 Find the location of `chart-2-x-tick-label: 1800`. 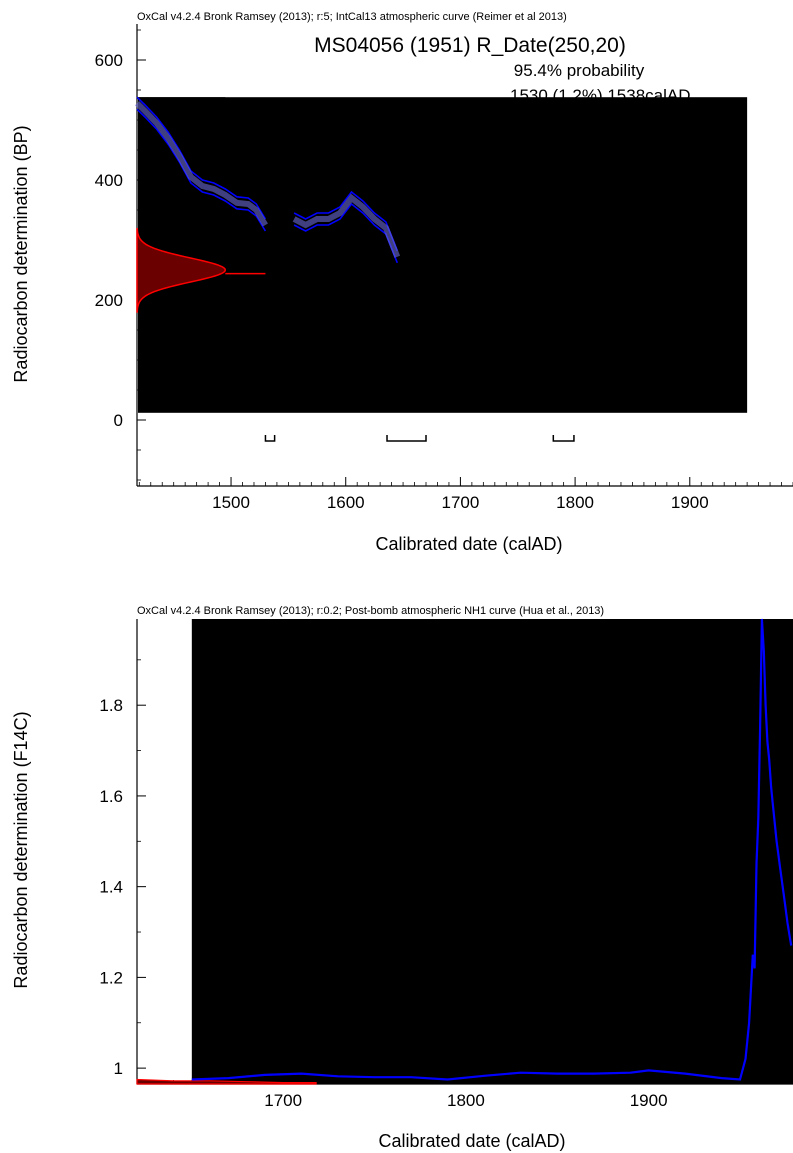

chart-2-x-tick-label: 1800 is located at coordinates (466, 1100).